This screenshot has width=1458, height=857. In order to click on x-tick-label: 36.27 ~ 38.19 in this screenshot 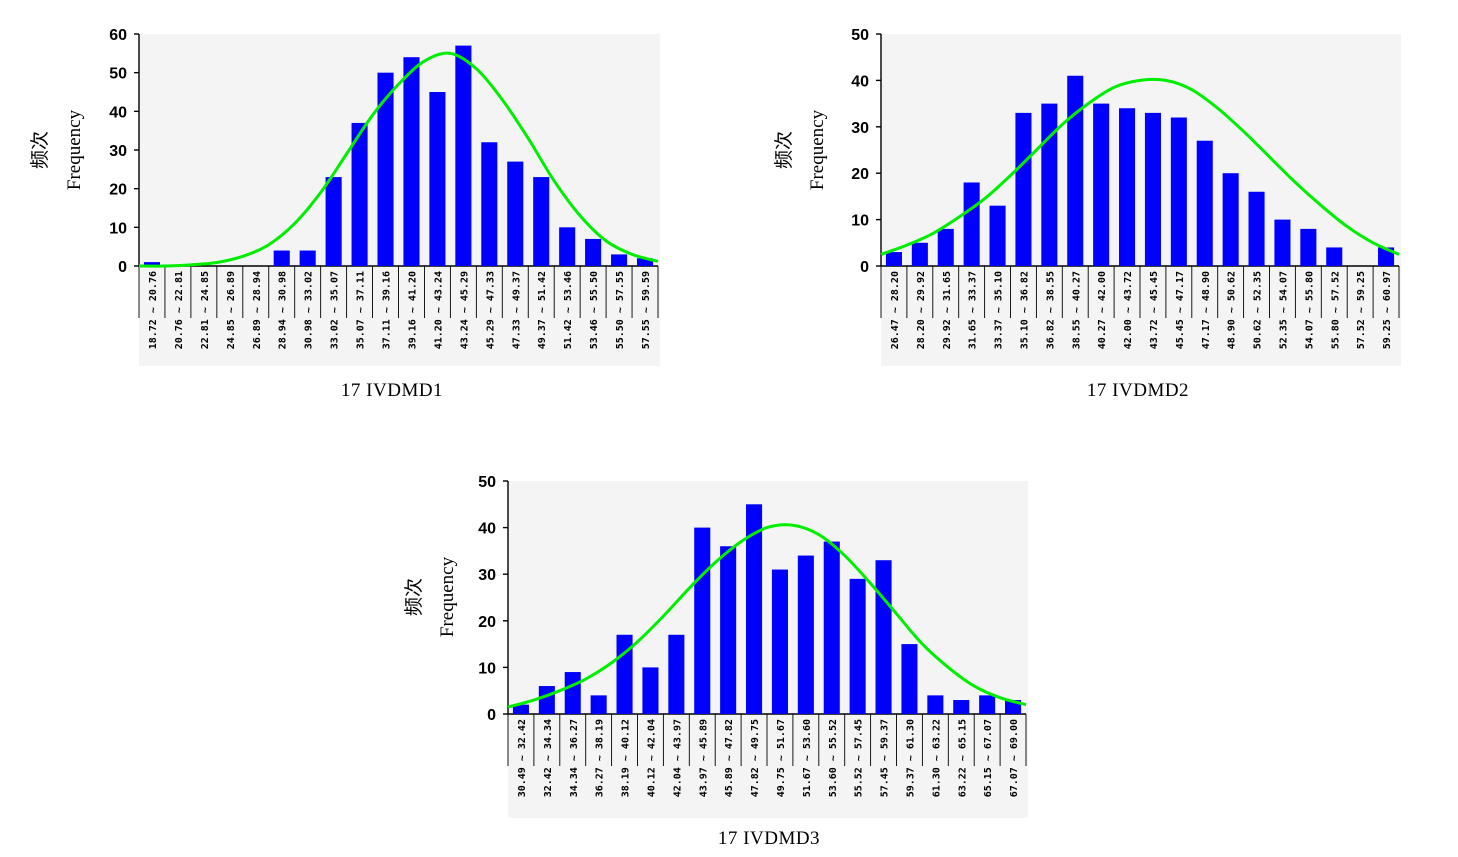, I will do `click(600, 758)`.